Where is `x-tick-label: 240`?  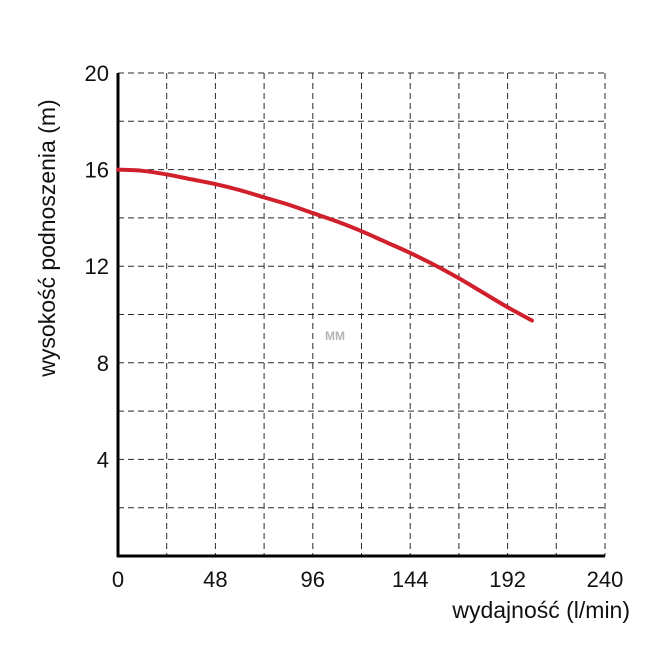
x-tick-label: 240 is located at coordinates (605, 579).